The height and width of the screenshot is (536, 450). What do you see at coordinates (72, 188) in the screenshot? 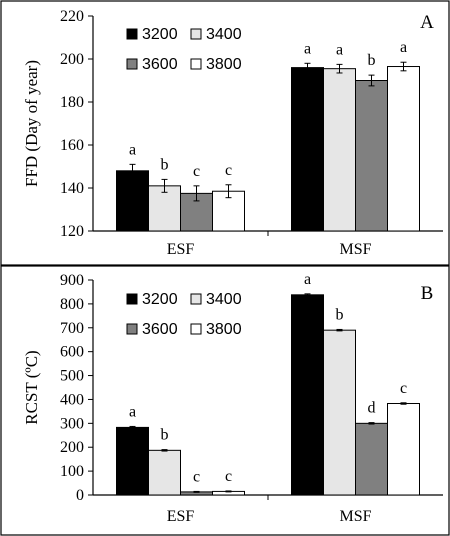
I see `y-tick-label: 140` at bounding box center [72, 188].